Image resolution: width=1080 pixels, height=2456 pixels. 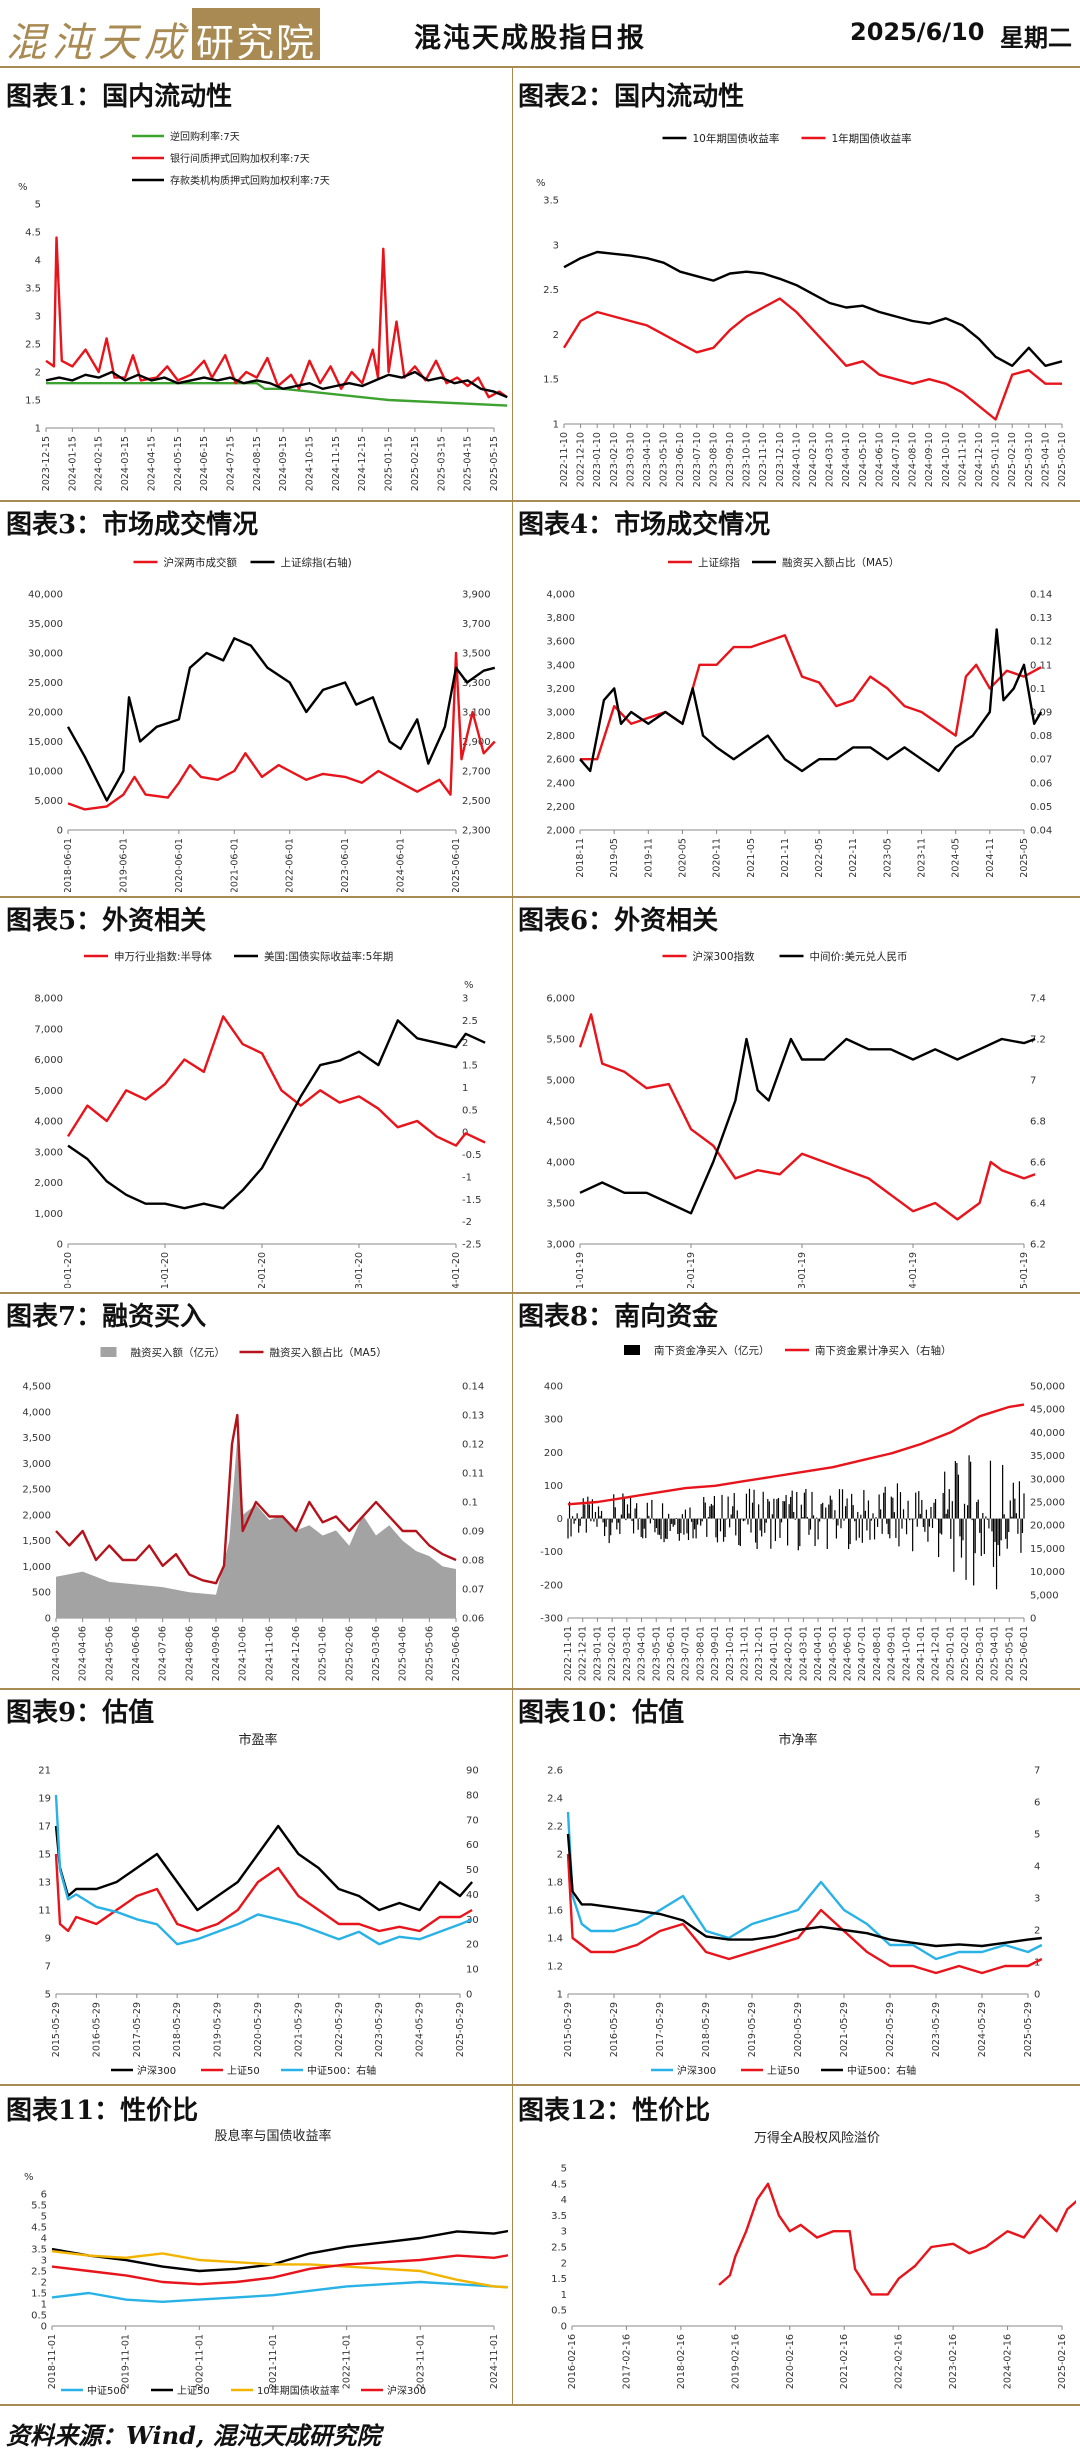 What do you see at coordinates (359, 1270) in the screenshot?
I see `x-tick-label: 2023-01-20` at bounding box center [359, 1270].